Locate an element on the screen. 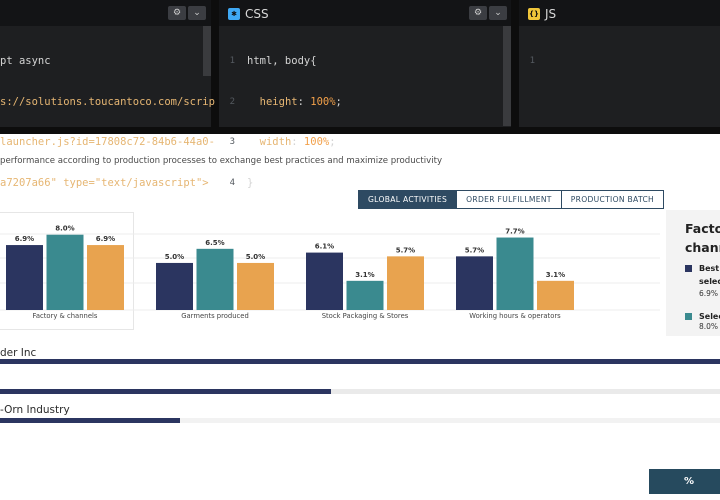  legend-swatch-teal is located at coordinates (688, 316).